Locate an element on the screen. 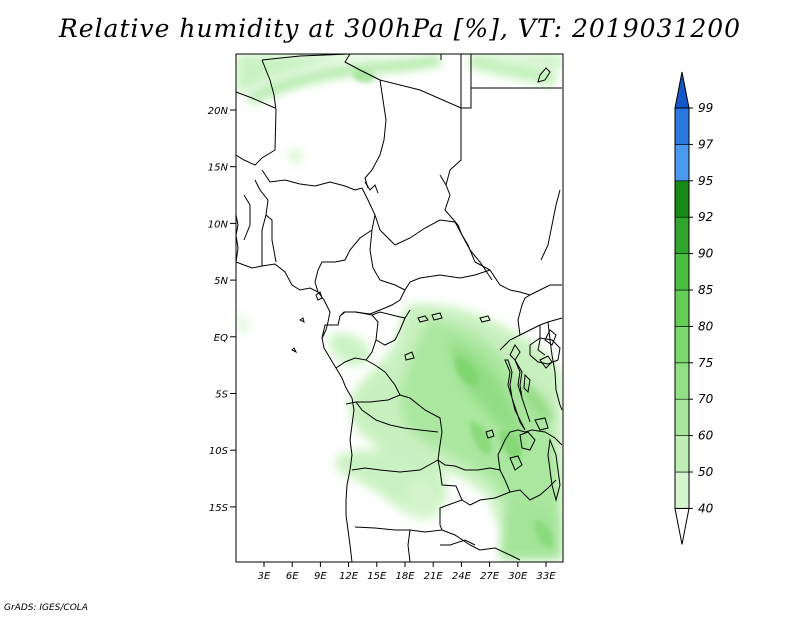 The height and width of the screenshot is (618, 800). colorbar-label: 80 is located at coordinates (706, 326).